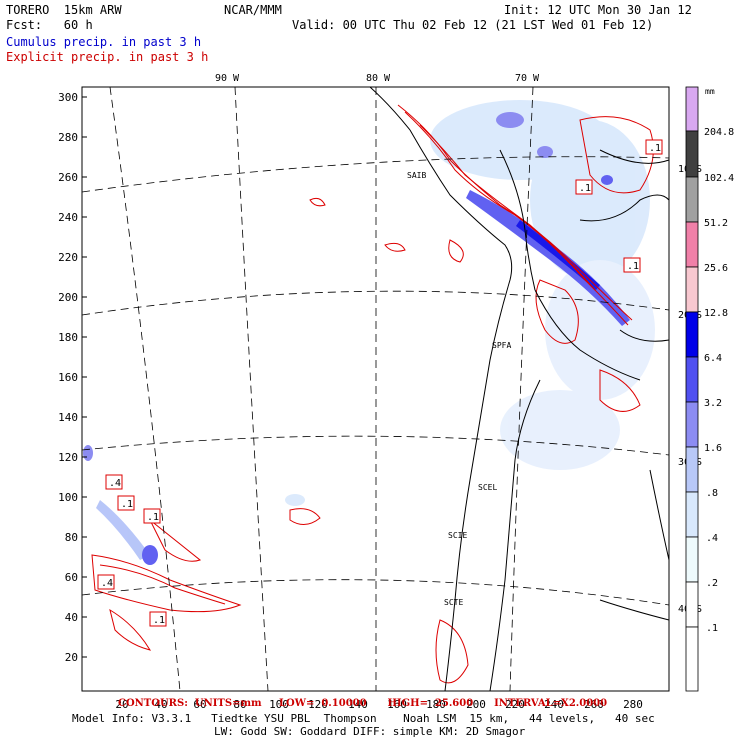 This screenshot has height=740, width=740. Describe the element at coordinates (397, 704) in the screenshot. I see `x-tick-160: 160` at that location.